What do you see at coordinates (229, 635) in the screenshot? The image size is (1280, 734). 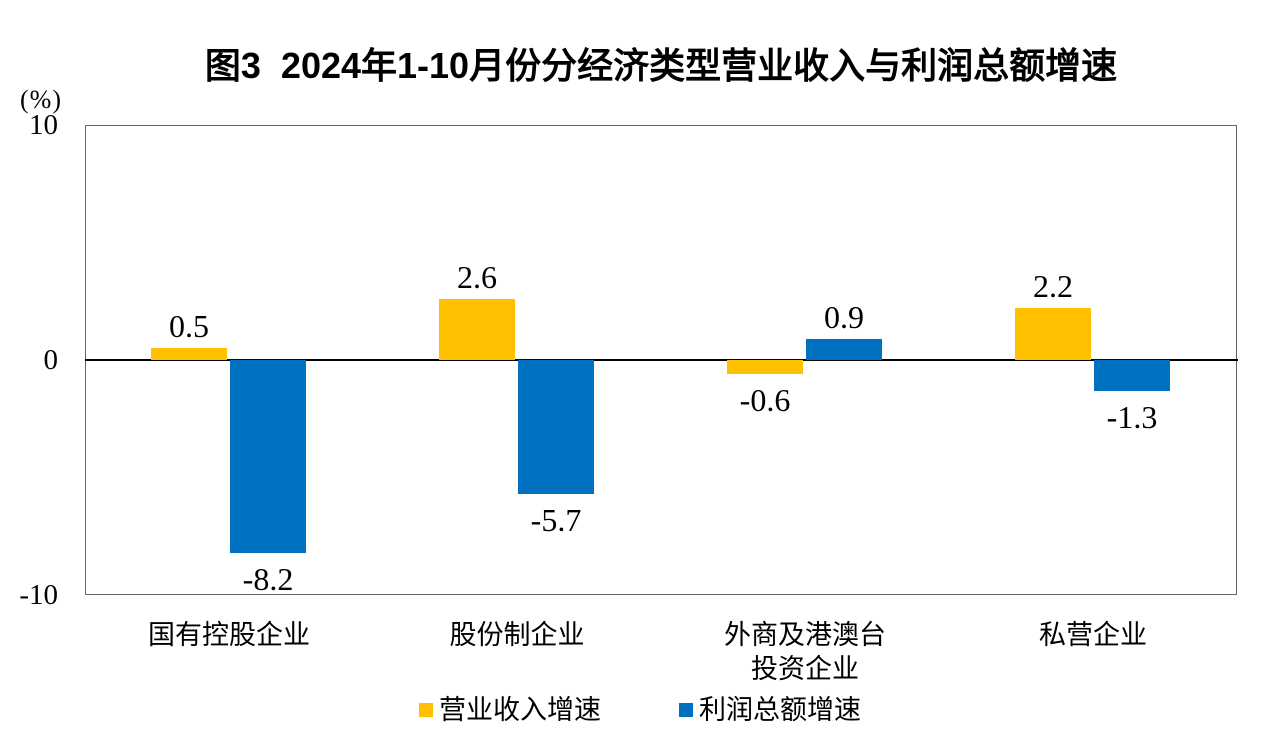 I see `category-label: 国有控股企业` at bounding box center [229, 635].